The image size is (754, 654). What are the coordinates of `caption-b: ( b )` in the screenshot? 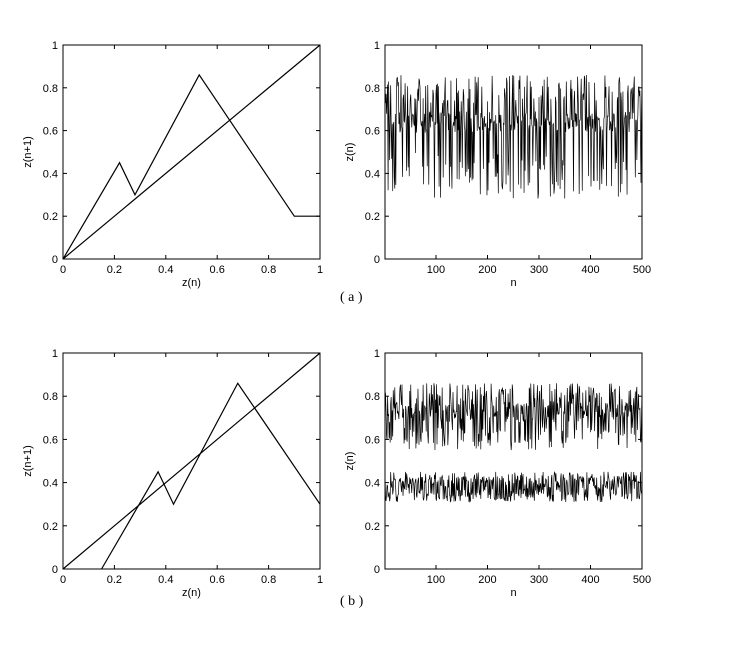 It's located at (352, 601).